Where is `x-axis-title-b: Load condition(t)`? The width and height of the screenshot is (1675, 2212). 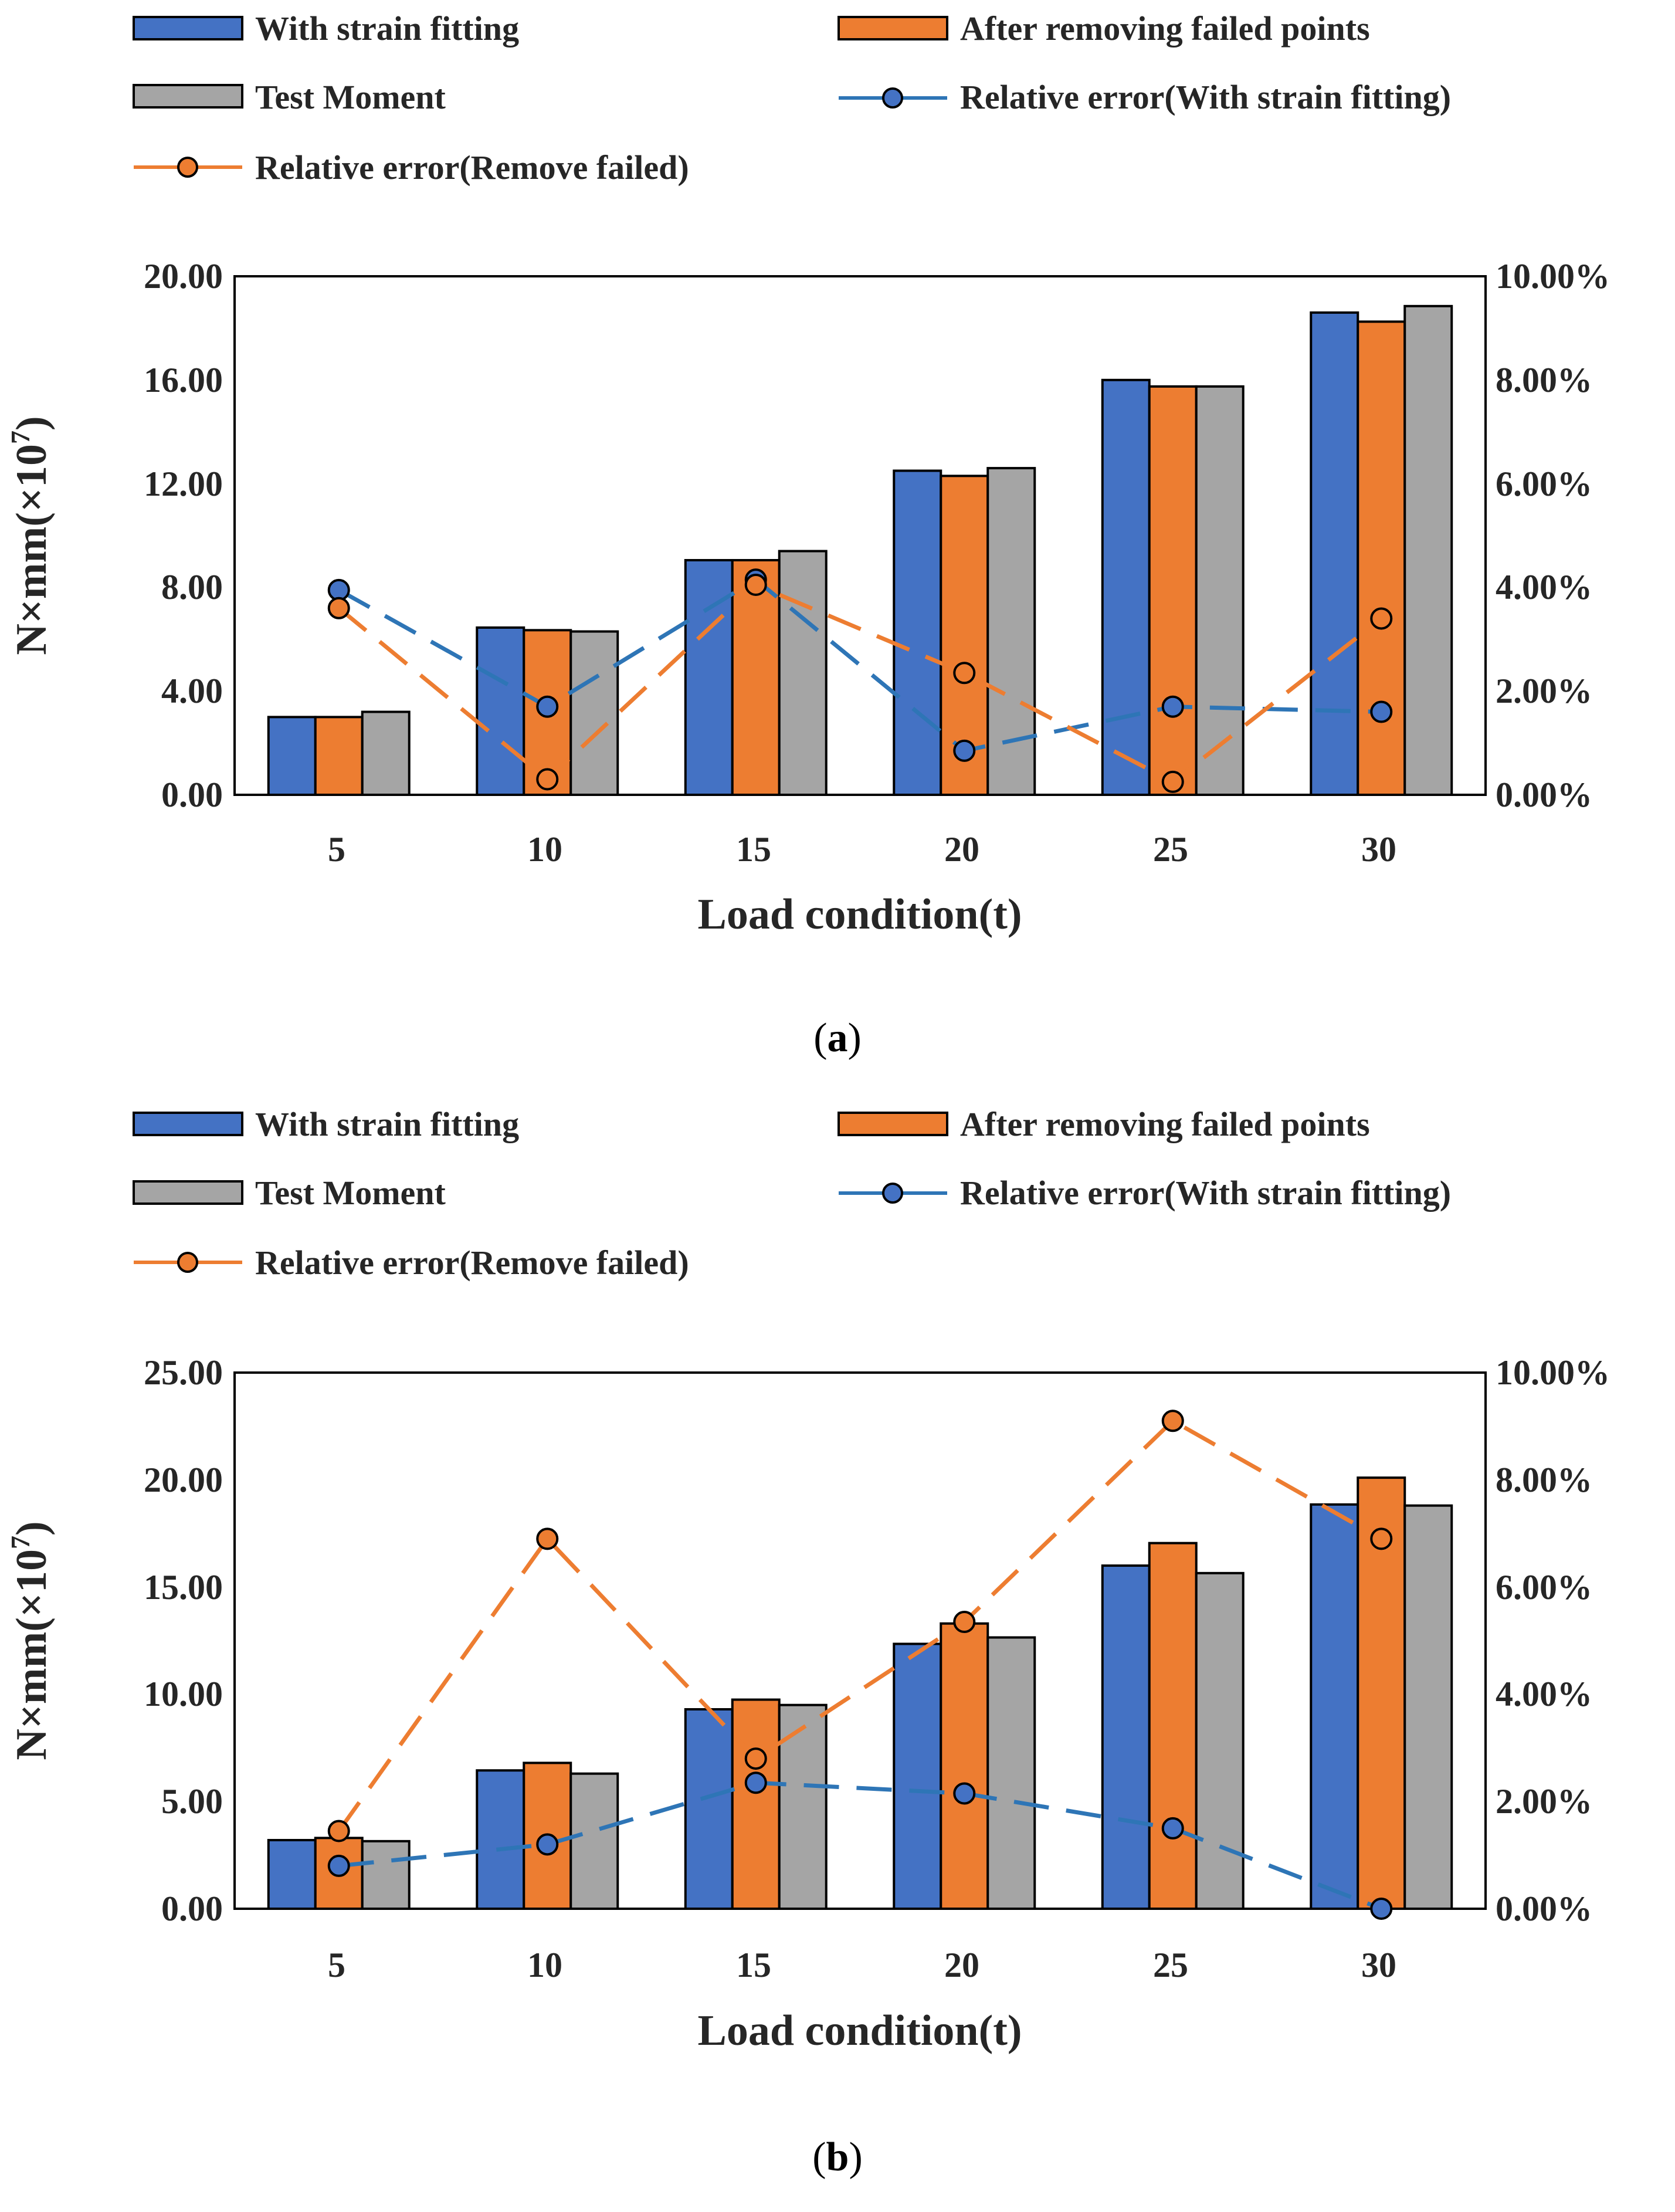
x-axis-title-b: Load condition(t) is located at coordinates (859, 2031).